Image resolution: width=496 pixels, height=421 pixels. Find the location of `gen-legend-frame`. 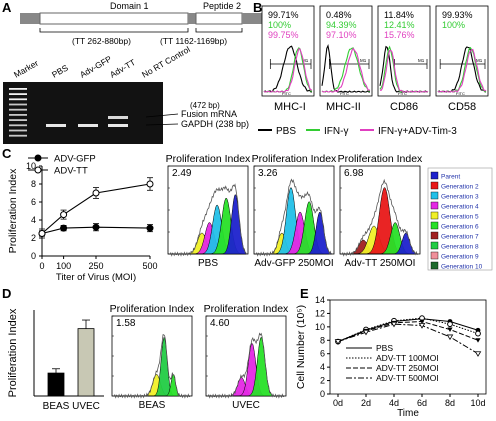

gen-legend-frame is located at coordinates (460, 219).